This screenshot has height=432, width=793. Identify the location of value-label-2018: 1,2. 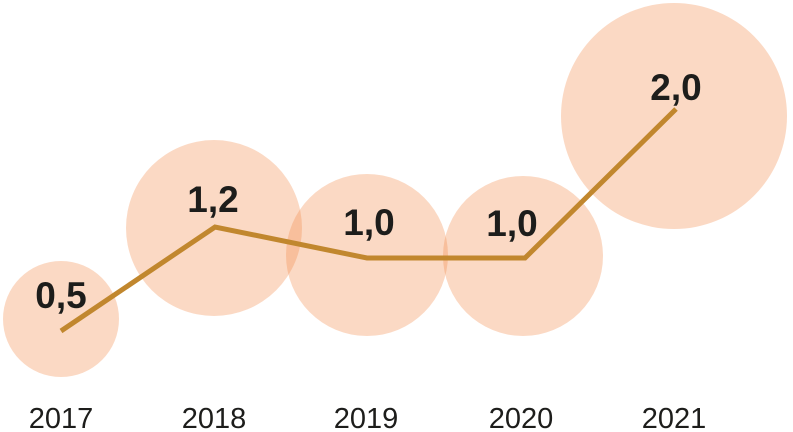
(212, 199).